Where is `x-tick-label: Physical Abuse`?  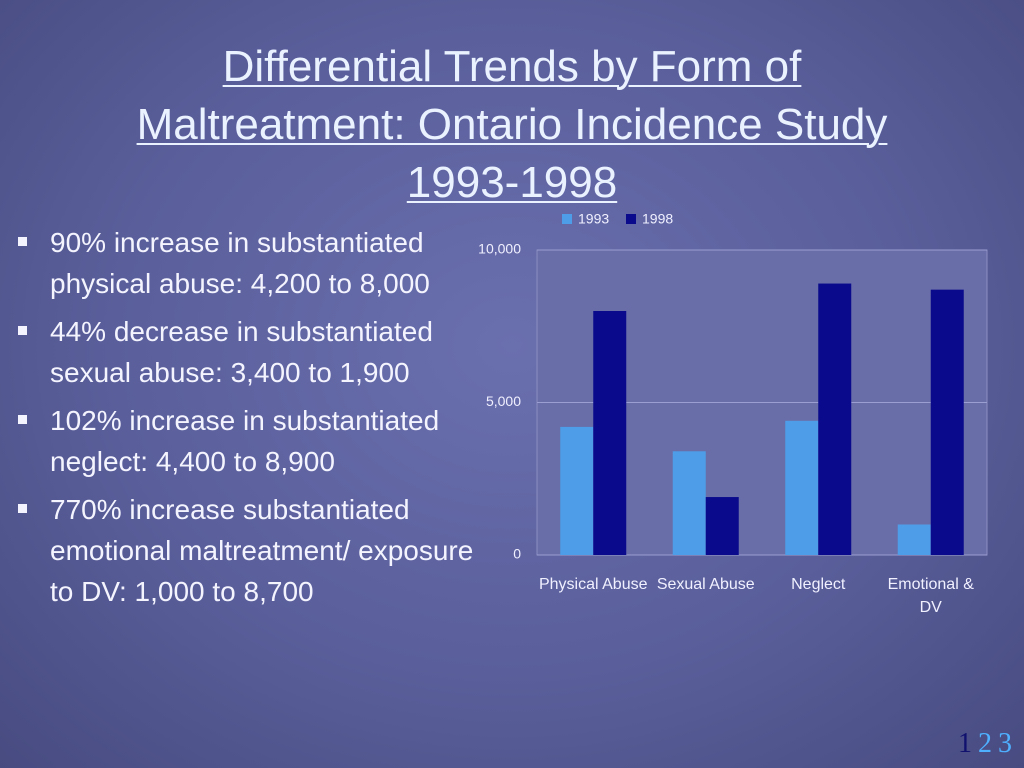 x-tick-label: Physical Abuse is located at coordinates (593, 584).